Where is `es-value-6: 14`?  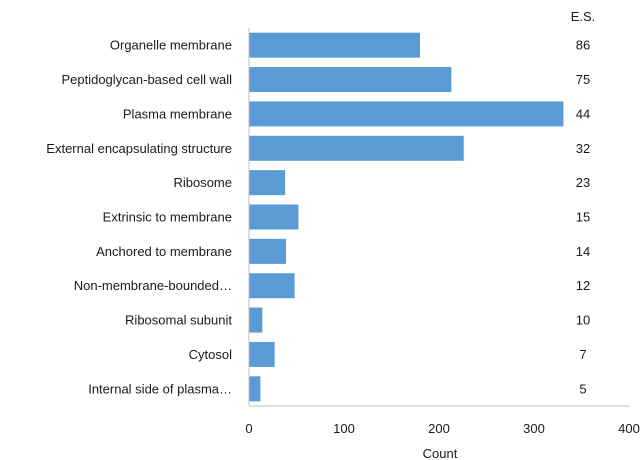 es-value-6: 14 is located at coordinates (583, 251).